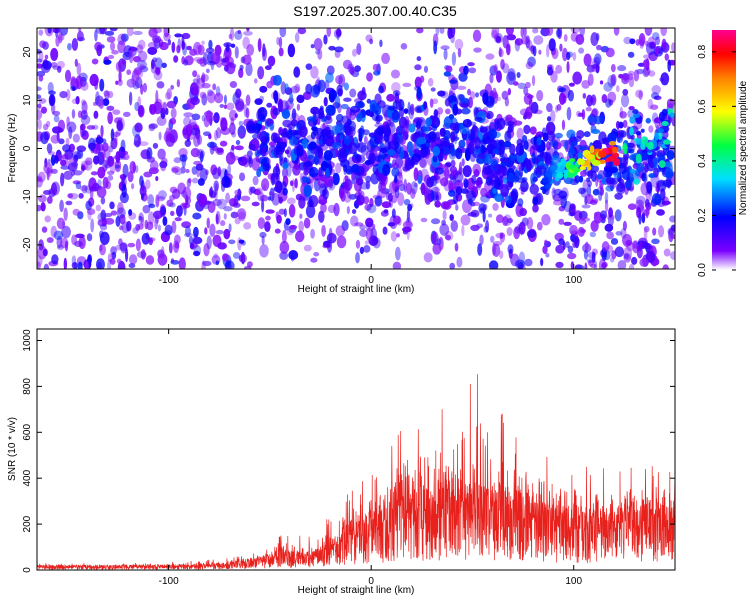 The width and height of the screenshot is (750, 600). What do you see at coordinates (356, 289) in the screenshot?
I see `spectrogram-x-label: Height of straight line (km)` at bounding box center [356, 289].